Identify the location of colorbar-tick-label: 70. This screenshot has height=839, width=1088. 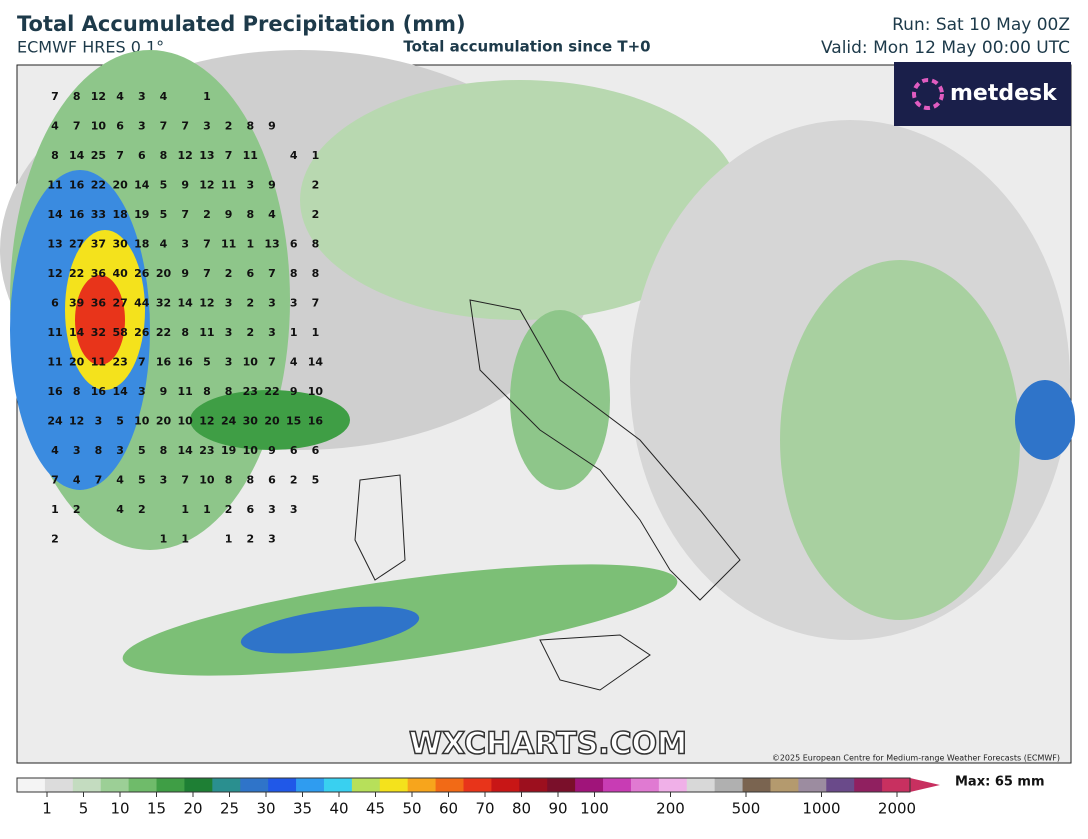
(484, 809).